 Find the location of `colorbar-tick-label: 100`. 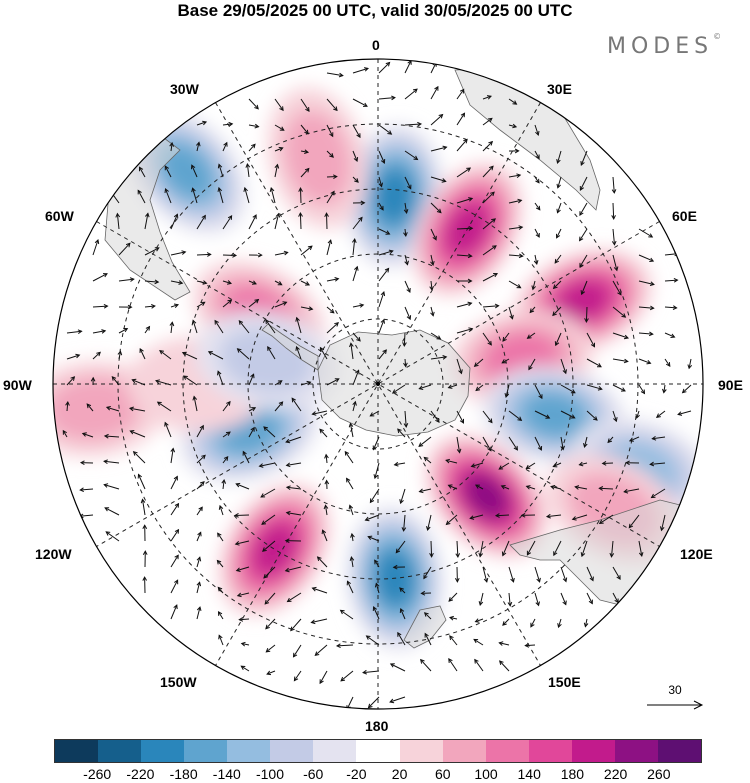

colorbar-tick-label: 100 is located at coordinates (486, 774).